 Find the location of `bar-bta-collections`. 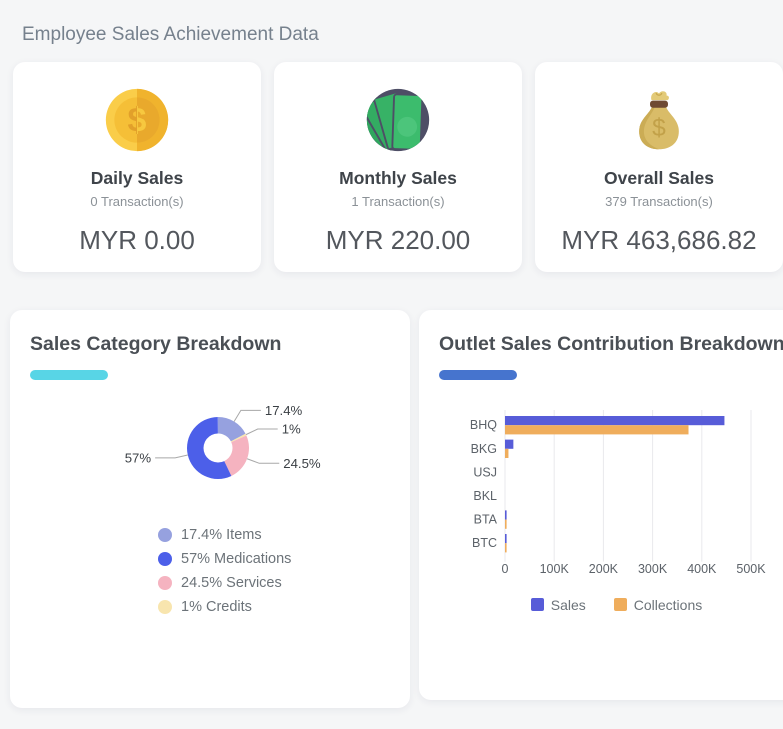

bar-bta-collections is located at coordinates (506, 524).